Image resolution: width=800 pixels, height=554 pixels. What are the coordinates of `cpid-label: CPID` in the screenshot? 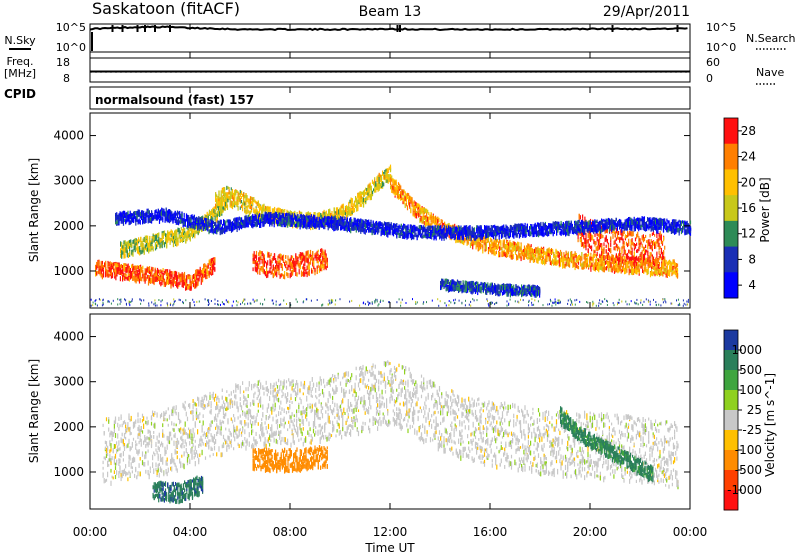 It's located at (20, 94).